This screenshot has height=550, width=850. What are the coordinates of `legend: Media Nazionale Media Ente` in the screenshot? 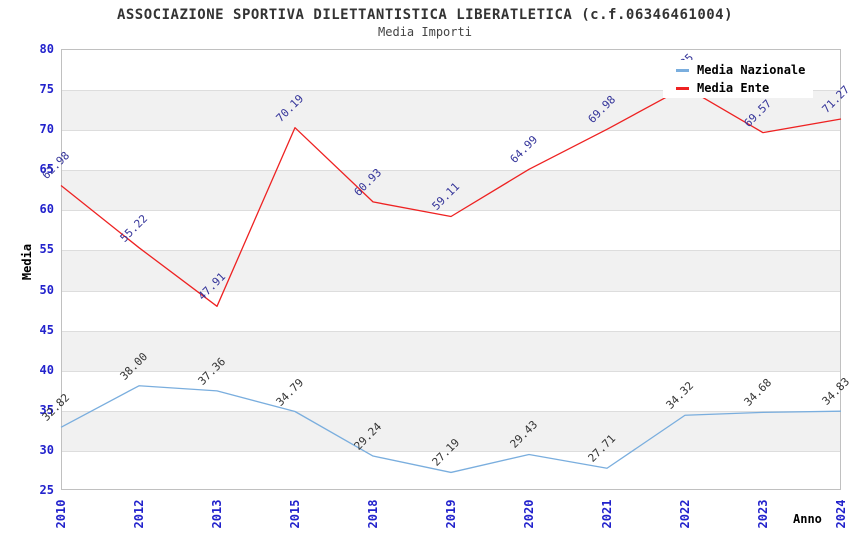 It's located at (738, 79).